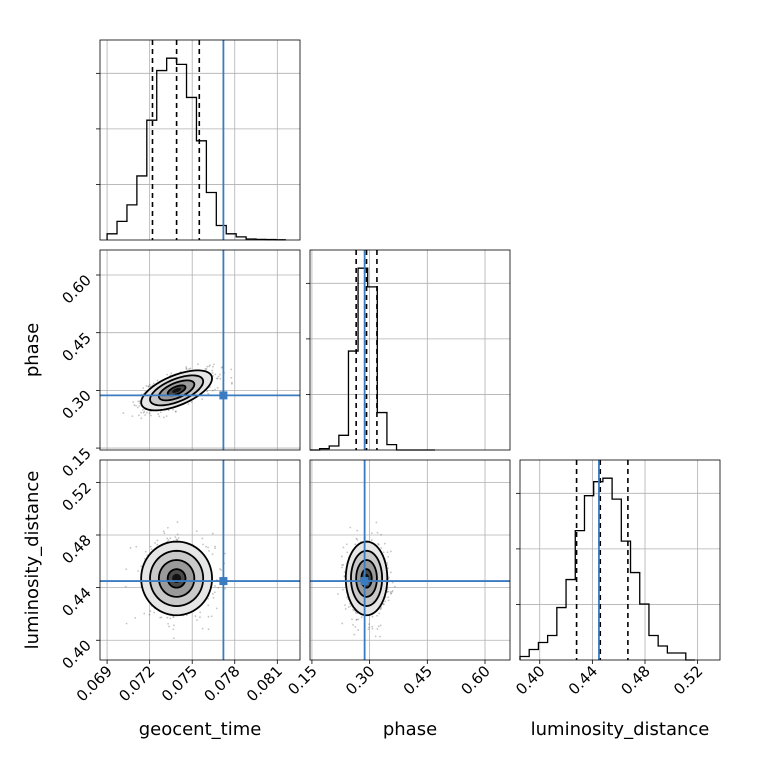  I want to click on x-tick-label-luminosity-distance: 0.44, so click(583, 680).